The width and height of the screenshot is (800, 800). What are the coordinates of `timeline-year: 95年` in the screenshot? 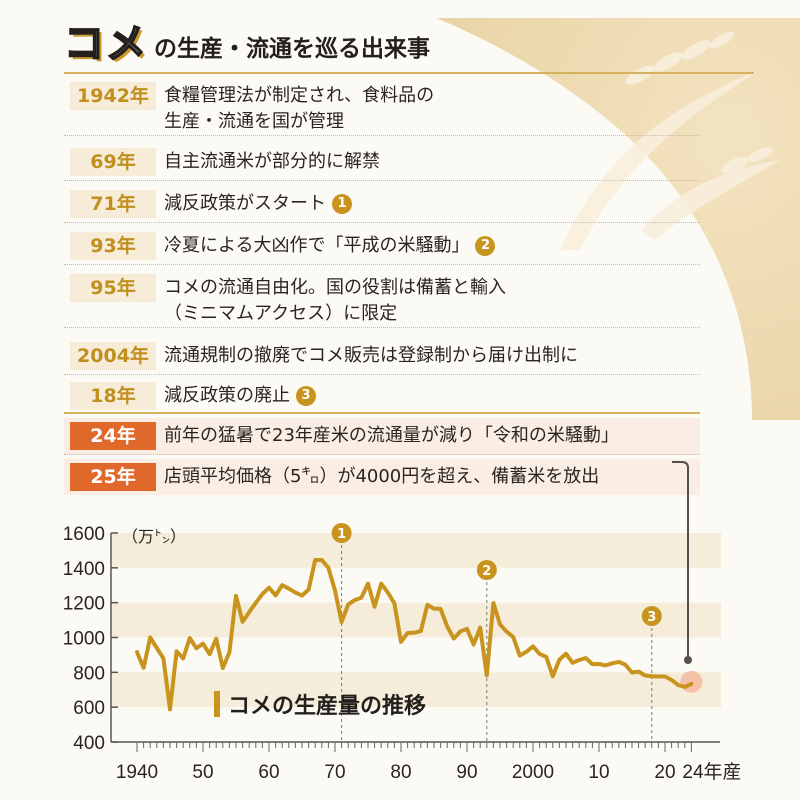 It's located at (113, 288).